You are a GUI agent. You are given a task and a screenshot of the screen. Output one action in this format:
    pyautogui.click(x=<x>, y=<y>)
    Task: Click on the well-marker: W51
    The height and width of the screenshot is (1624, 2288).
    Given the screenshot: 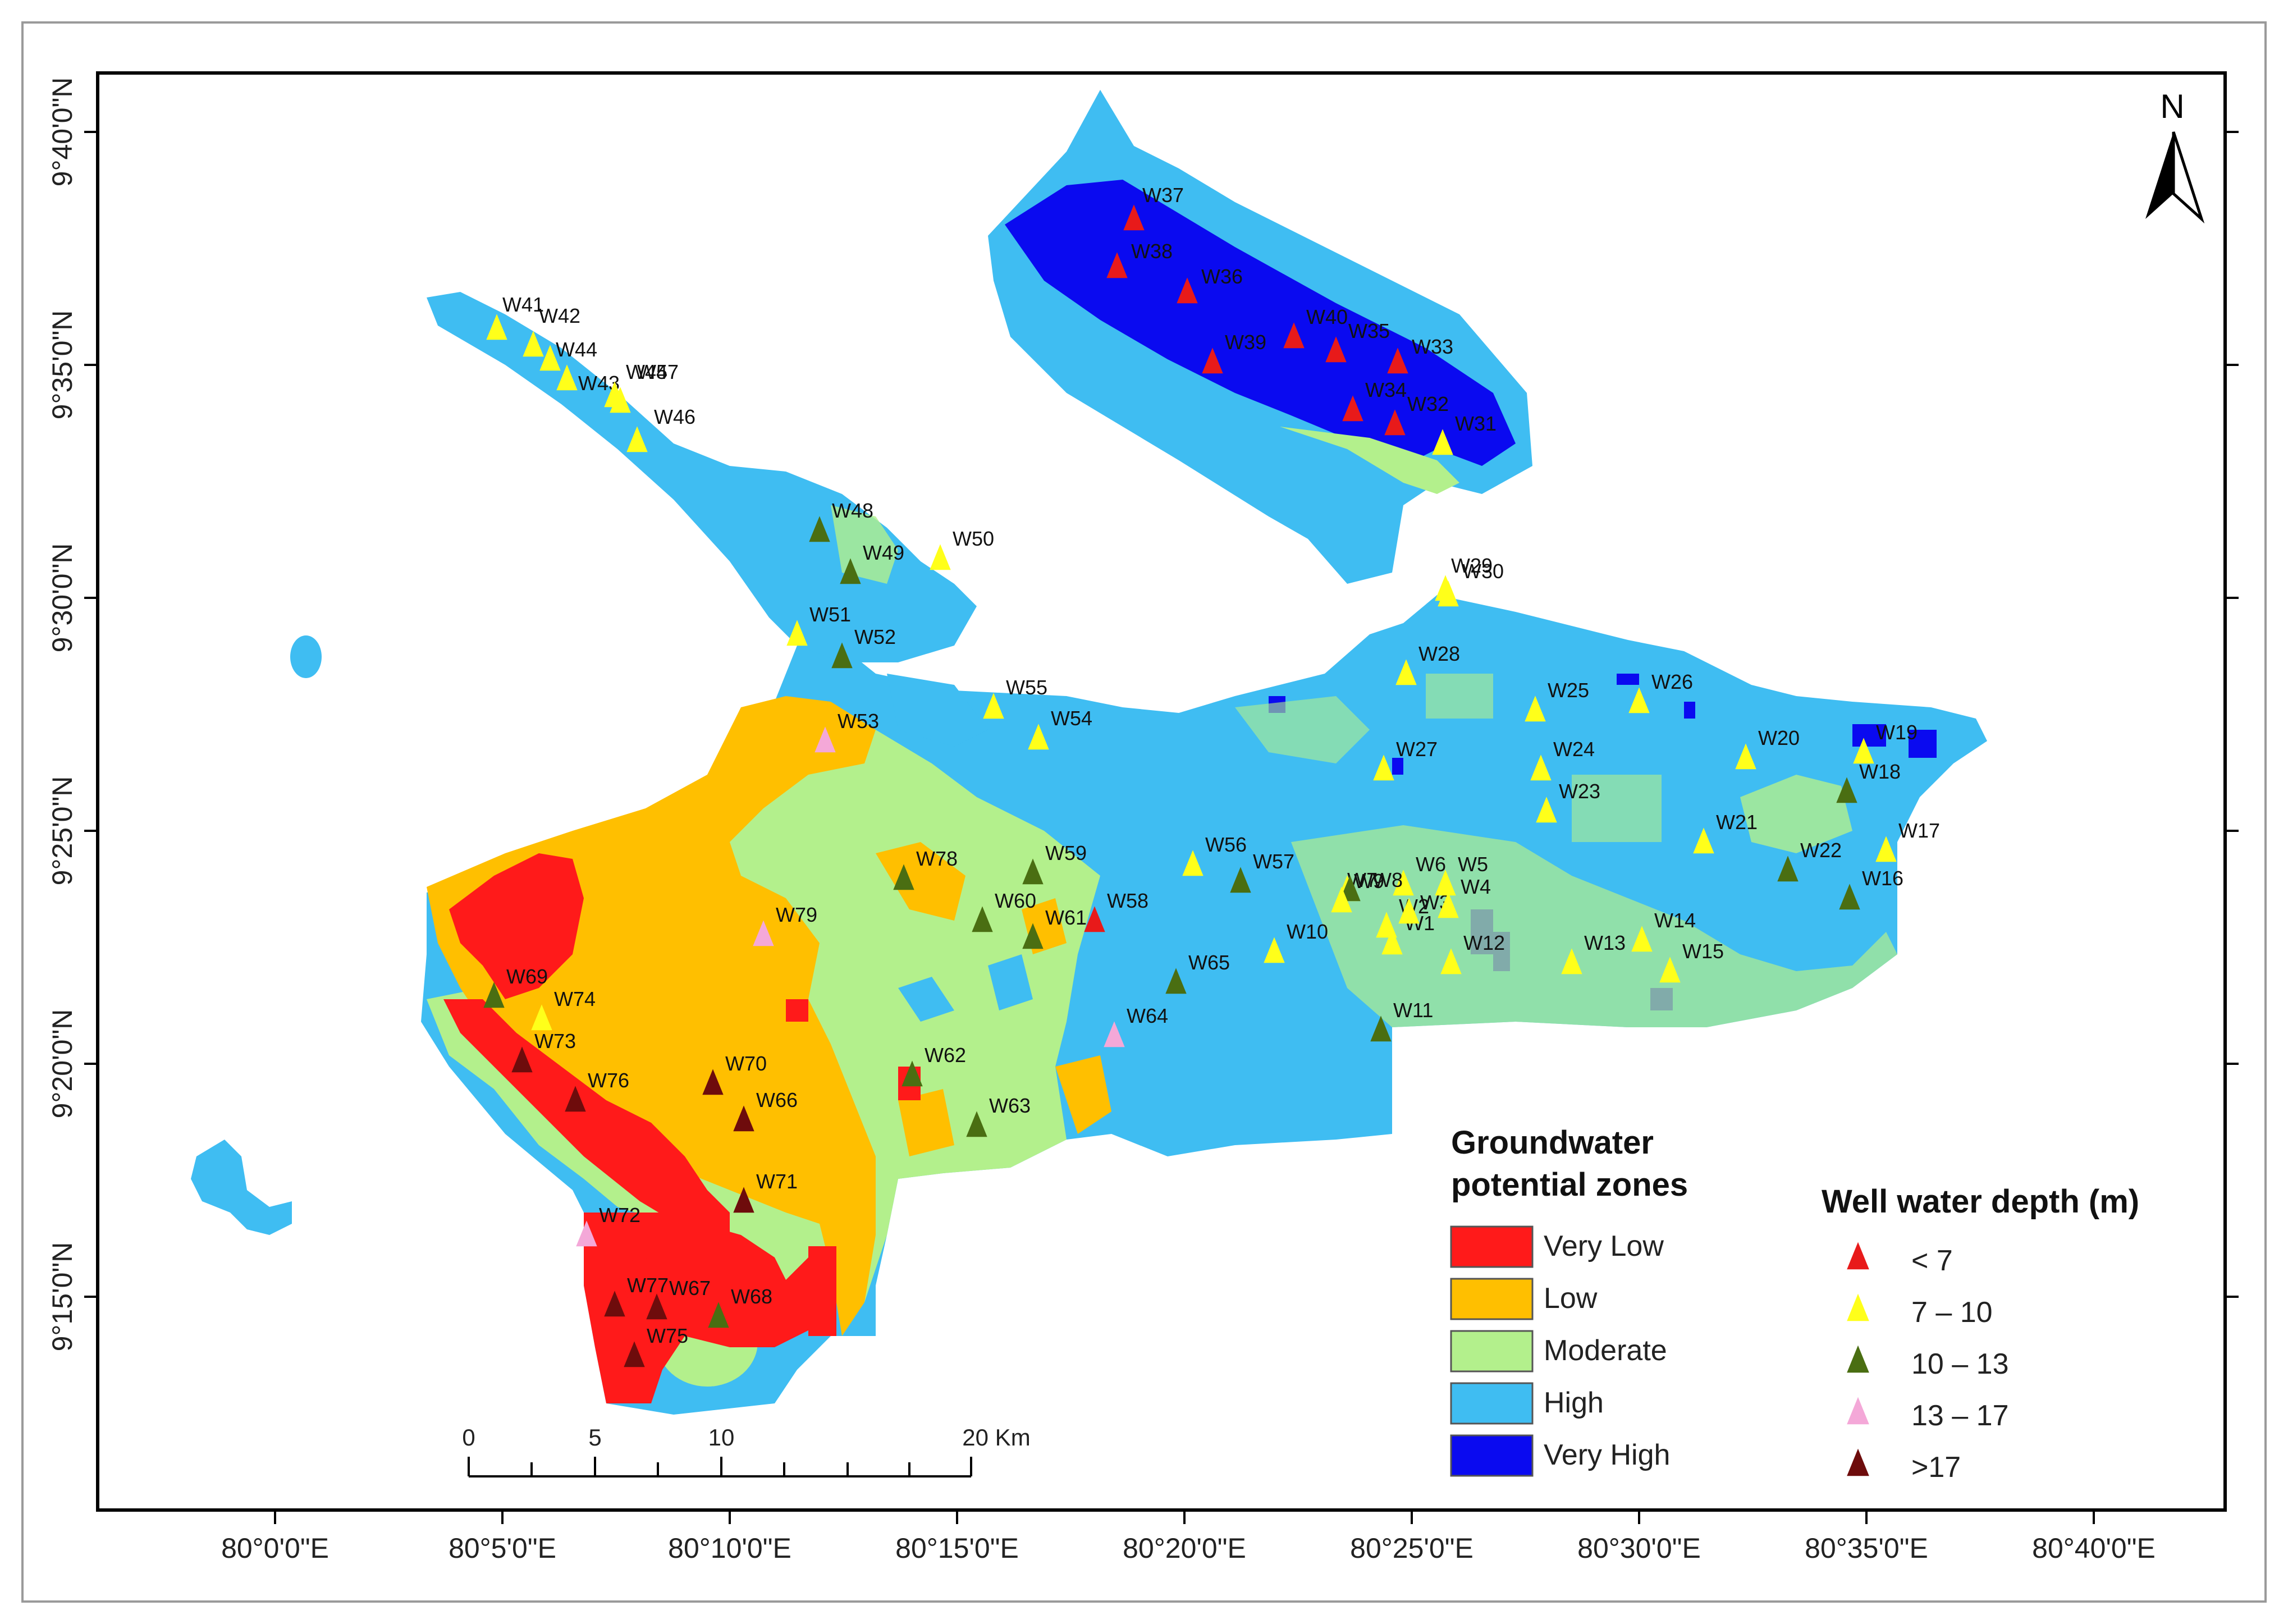 What is the action you would take?
    pyautogui.click(x=818, y=625)
    